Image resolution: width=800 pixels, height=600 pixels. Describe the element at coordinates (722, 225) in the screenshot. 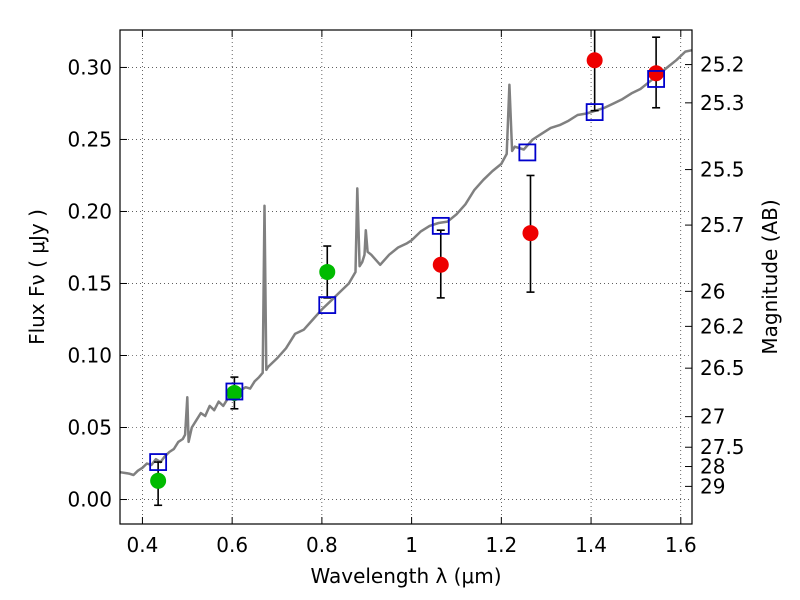

I see `right-tick-label: 25.7` at that location.